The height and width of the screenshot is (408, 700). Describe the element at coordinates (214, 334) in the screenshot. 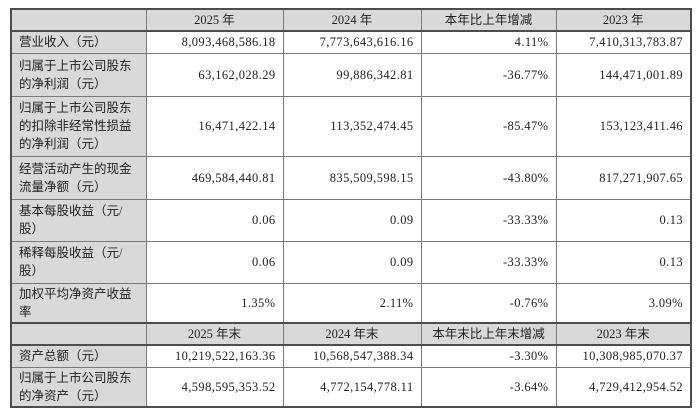

I see `column-header-2025-end: 2025 年末` at that location.